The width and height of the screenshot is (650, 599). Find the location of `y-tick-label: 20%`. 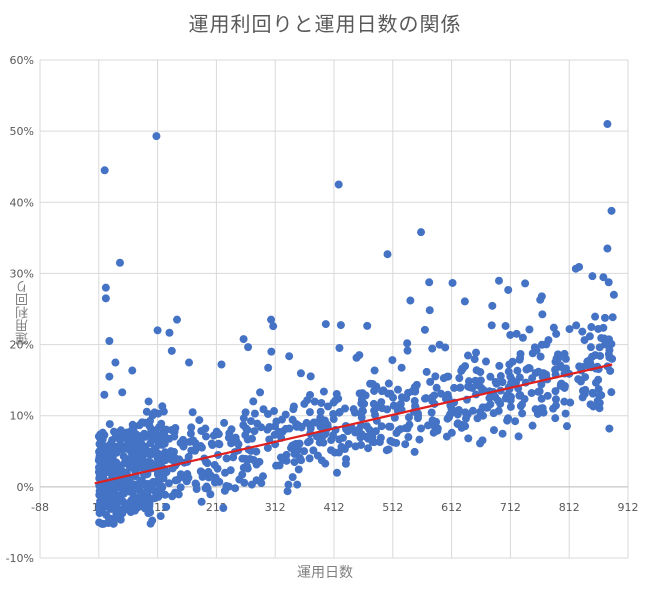

y-tick-label: 20% is located at coordinates (22, 345).